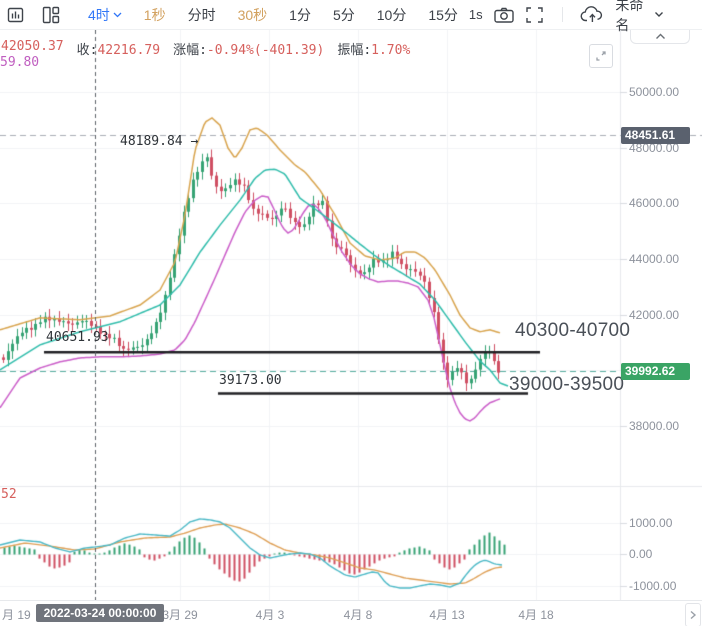  I want to click on close-price: 收:42216.79, so click(118, 50).